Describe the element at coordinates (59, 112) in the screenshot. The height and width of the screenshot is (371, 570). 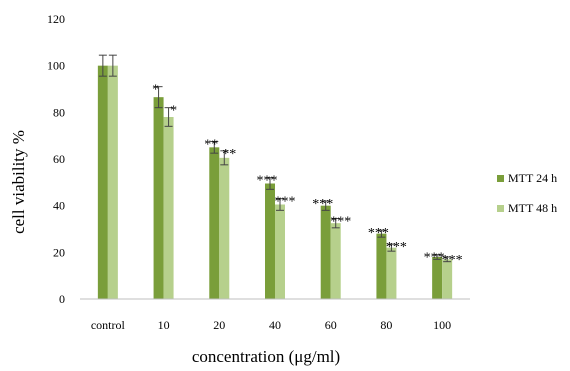
I see `y-tick-label: 80` at that location.